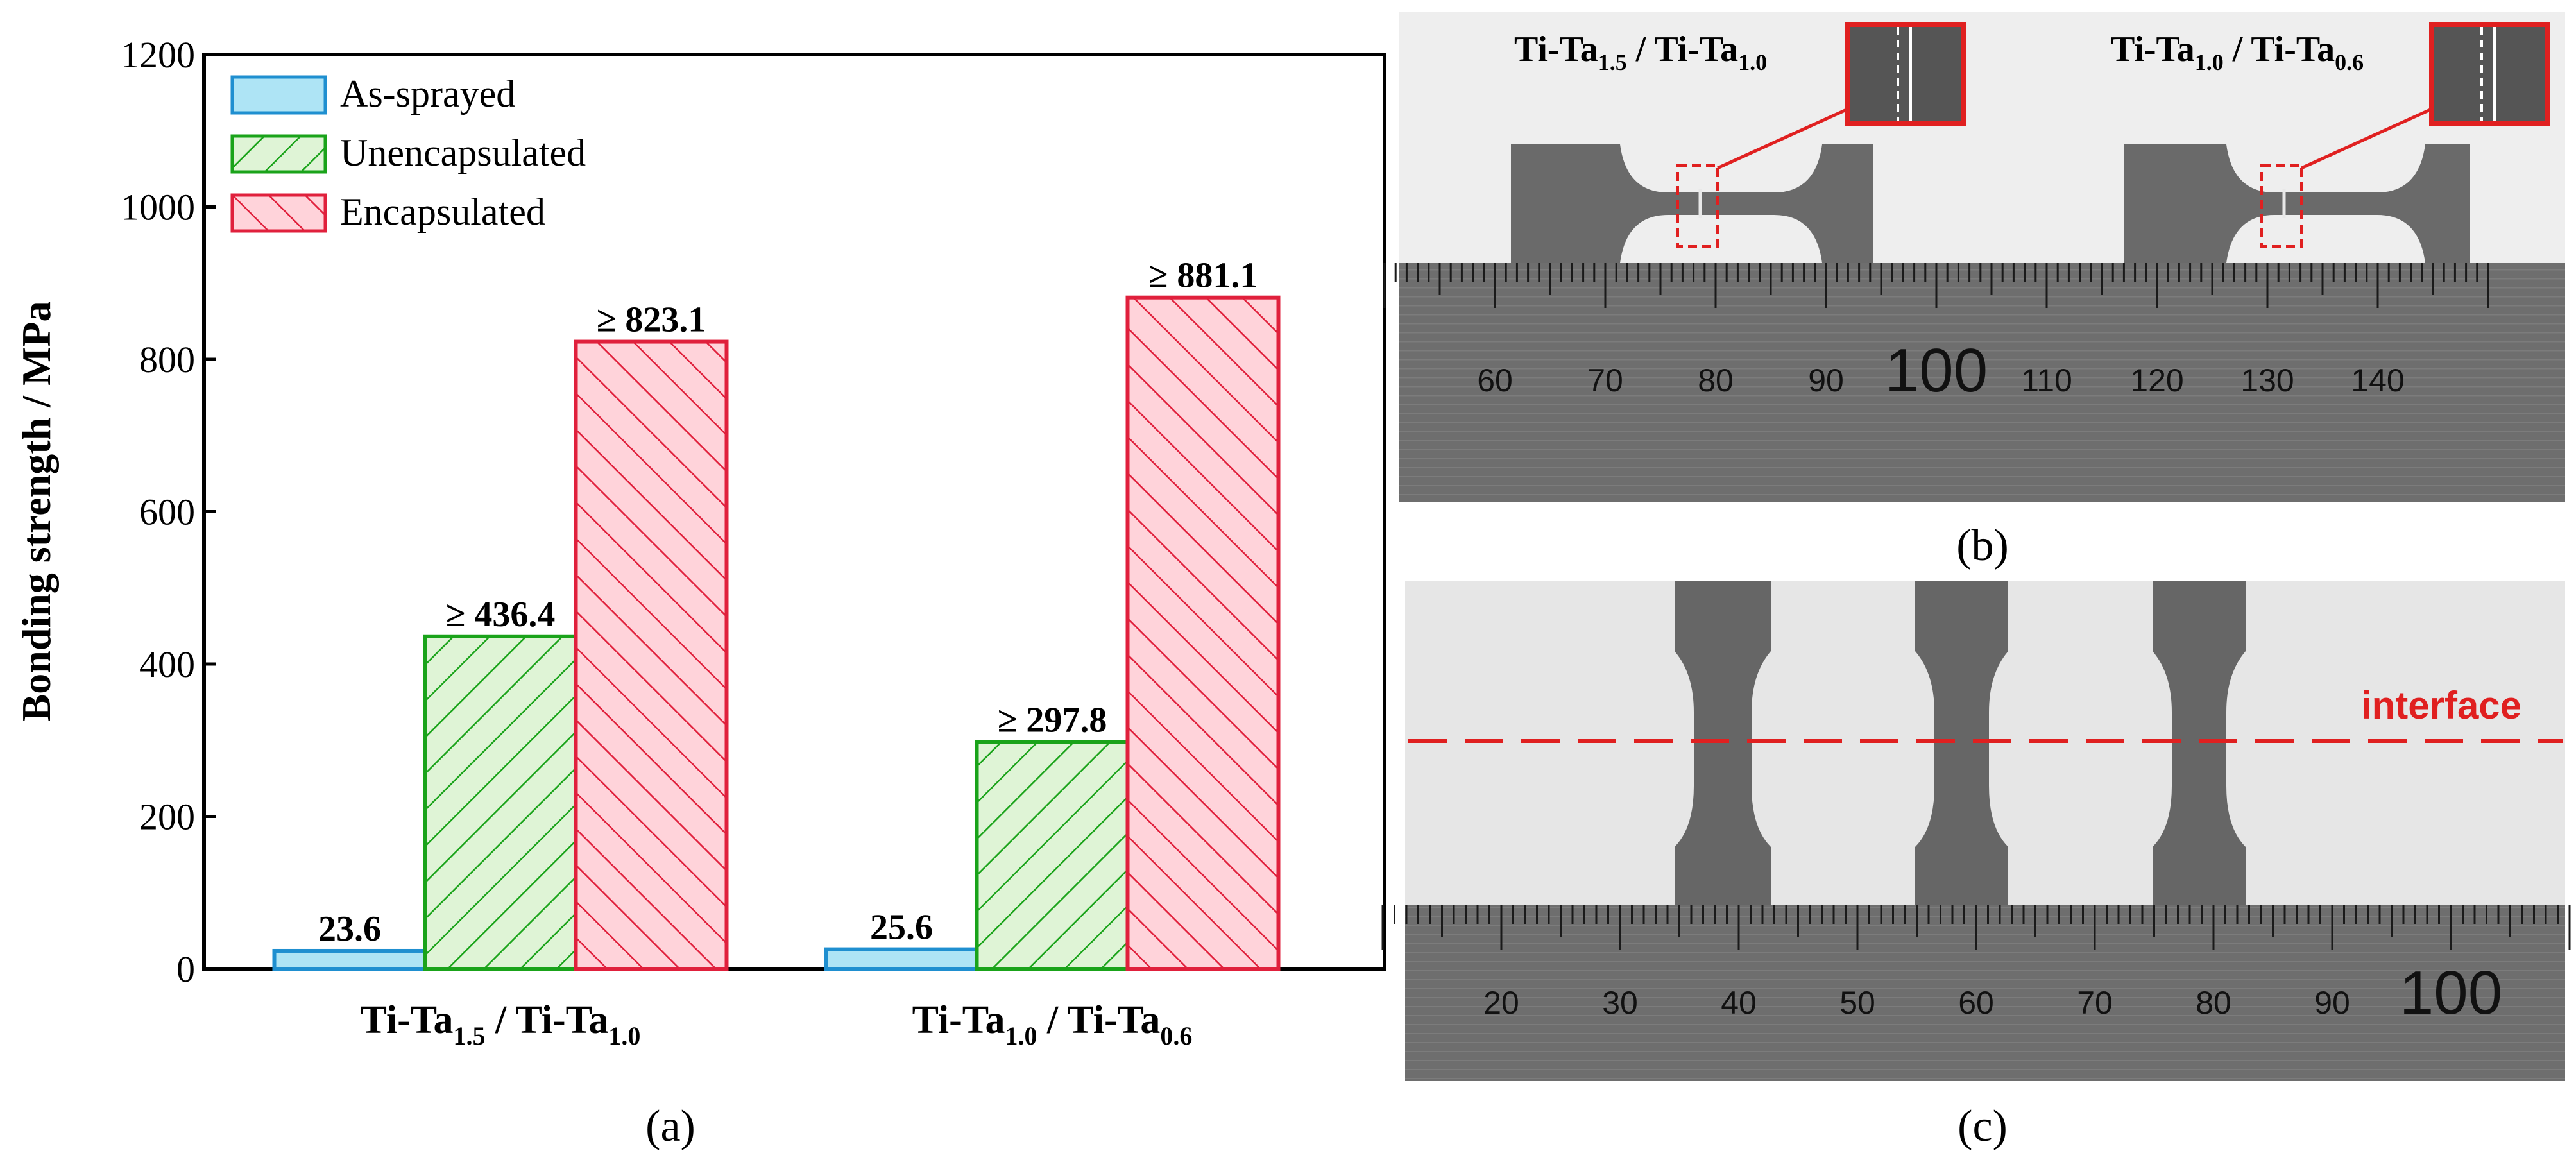 Image resolution: width=2576 pixels, height=1160 pixels. I want to click on specimen-label-left: Ti-Ta1.5 / Ti-Ta1.0, so click(1640, 52).